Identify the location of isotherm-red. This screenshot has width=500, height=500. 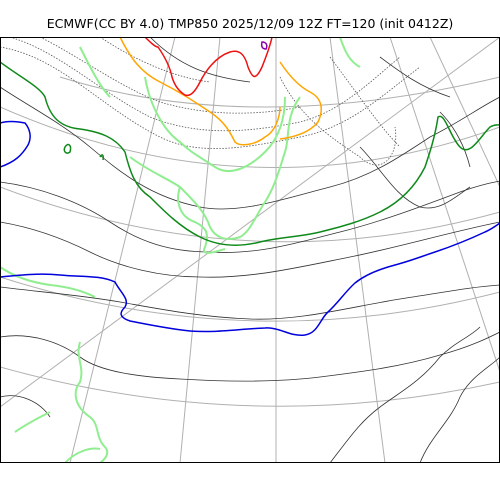
(208, 66).